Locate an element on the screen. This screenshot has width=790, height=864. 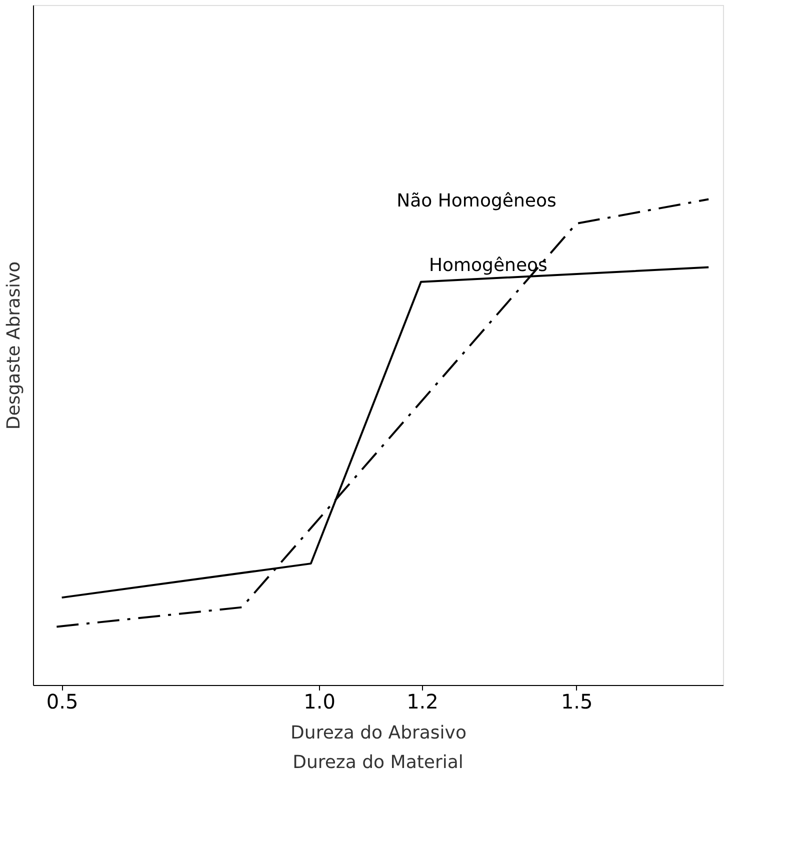
x-tick-label: 1.2 is located at coordinates (422, 702).